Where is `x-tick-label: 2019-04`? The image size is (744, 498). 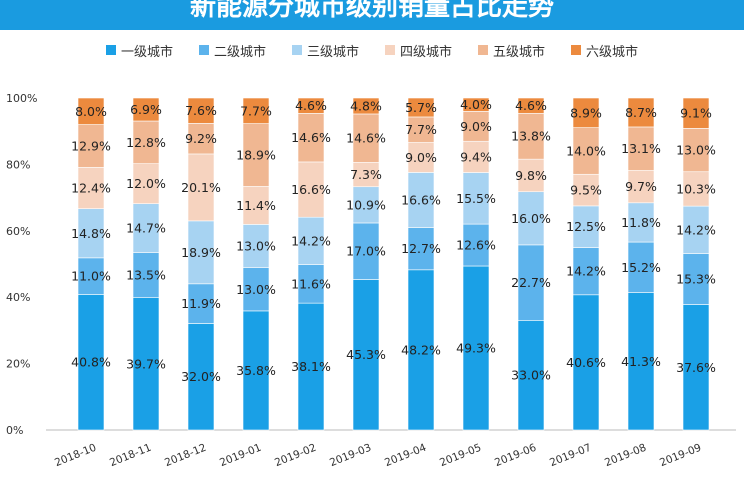
x-tick-label: 2019-04 is located at coordinates (405, 456).